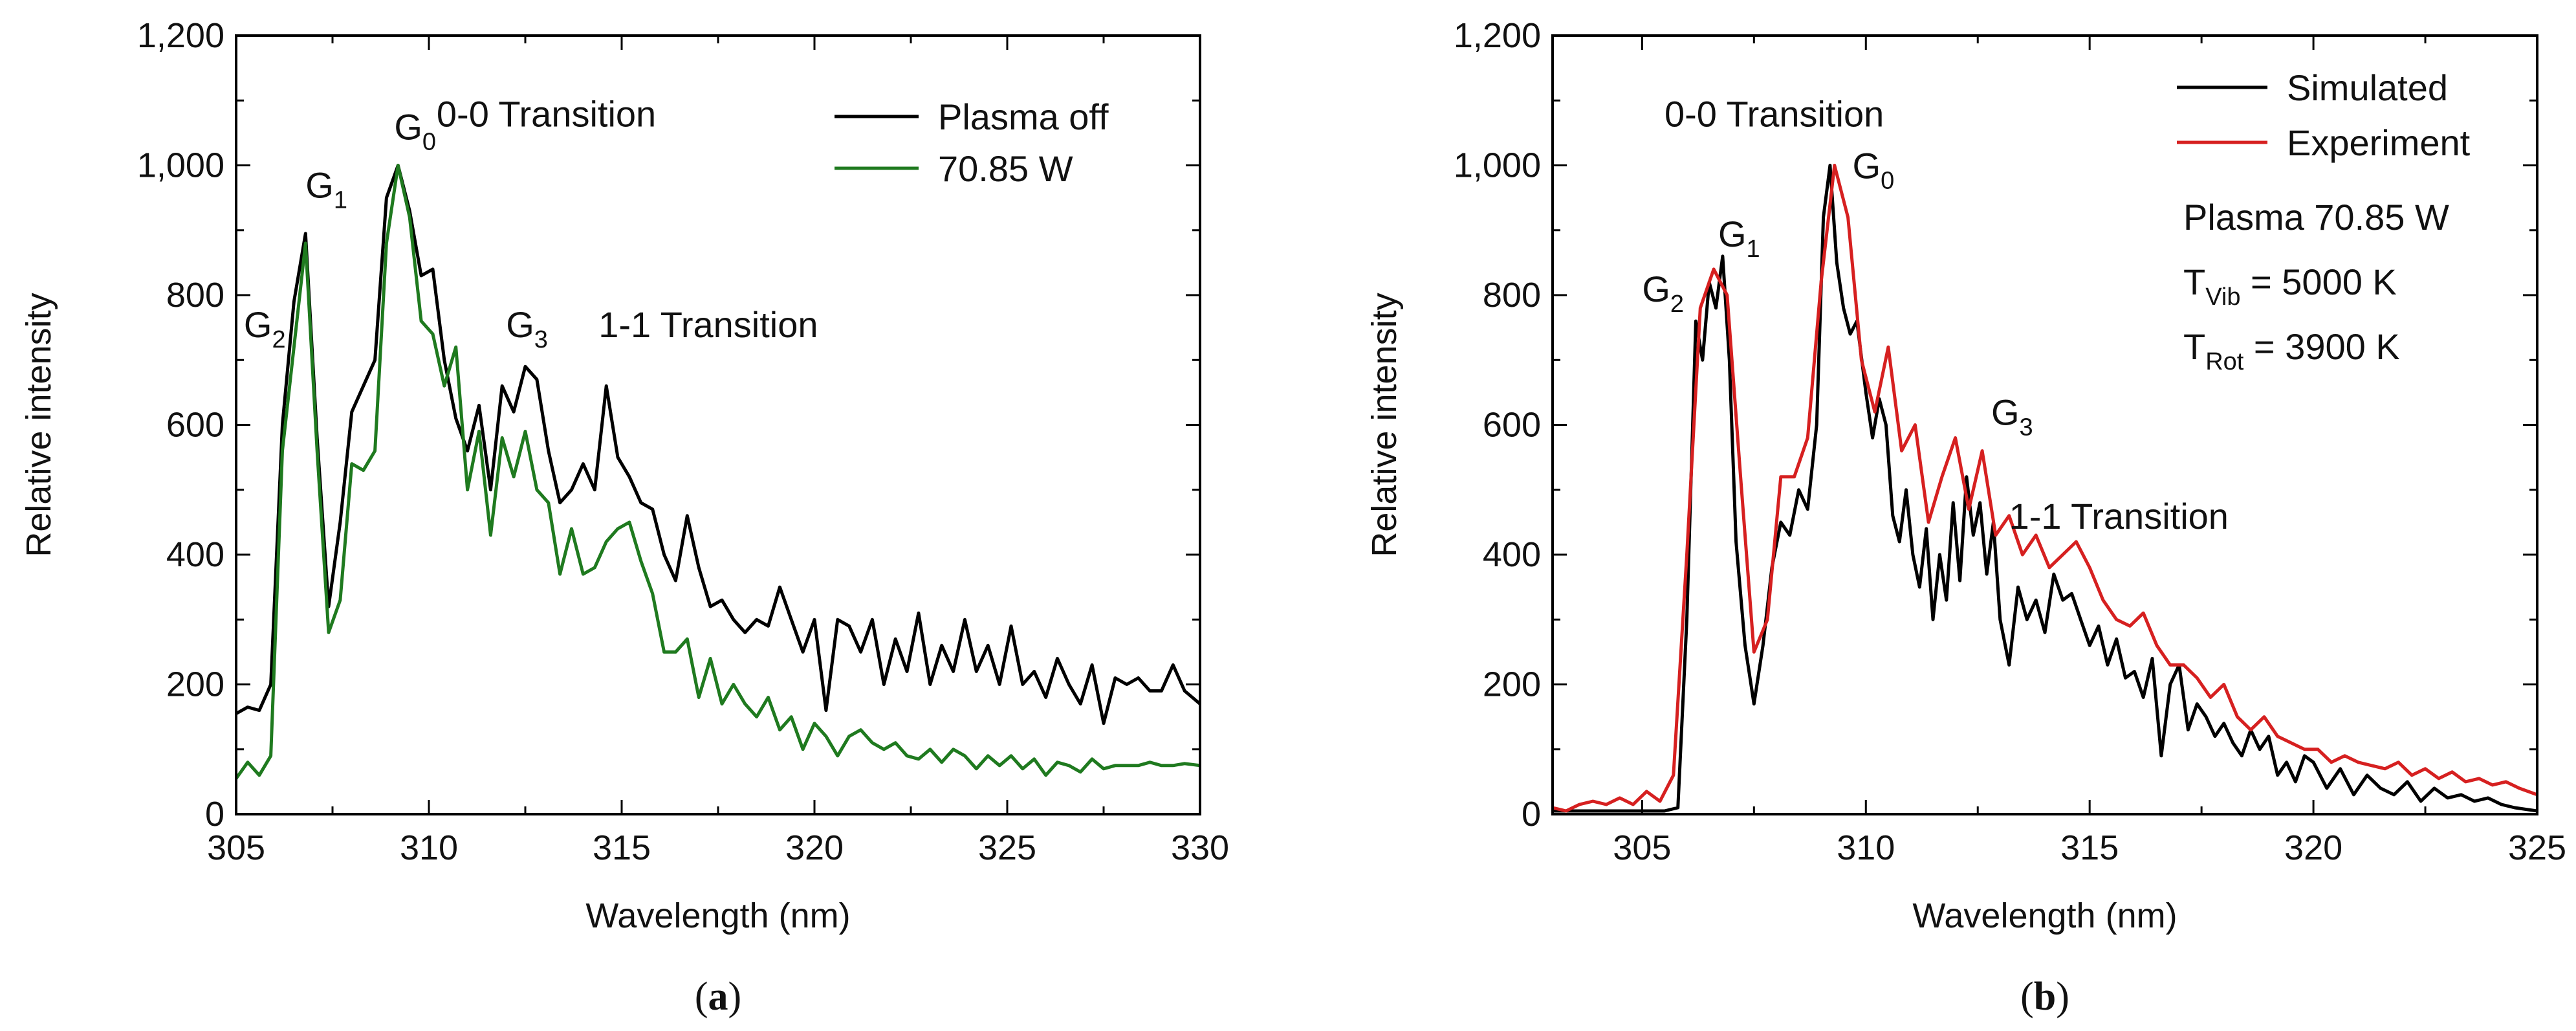 The width and height of the screenshot is (2576, 1031). Describe the element at coordinates (1200, 847) in the screenshot. I see `x-tick-label: 330` at that location.